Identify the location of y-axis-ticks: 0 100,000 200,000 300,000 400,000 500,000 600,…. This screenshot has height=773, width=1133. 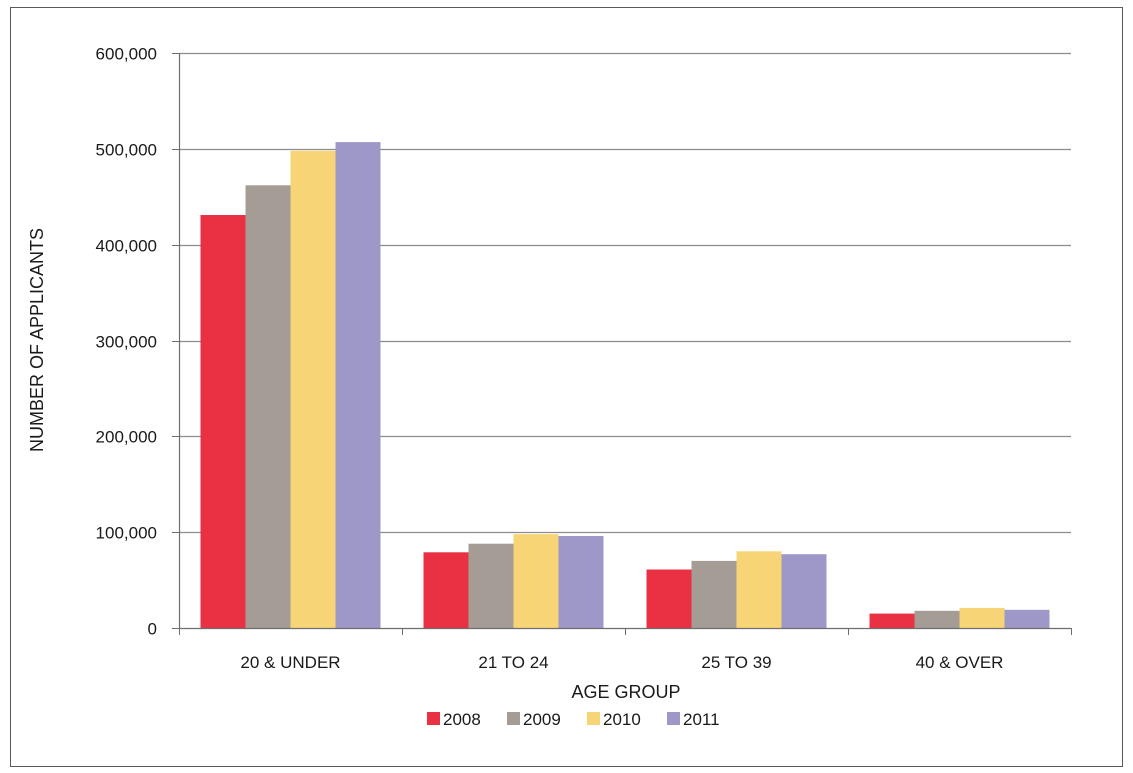
(137, 342).